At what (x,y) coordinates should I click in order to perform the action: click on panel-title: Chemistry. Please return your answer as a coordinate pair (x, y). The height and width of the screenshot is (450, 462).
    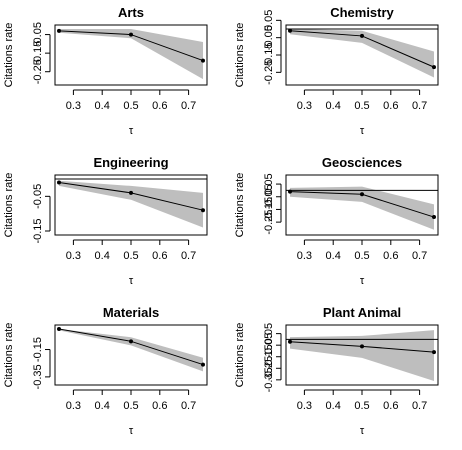
    Looking at the image, I should click on (362, 12).